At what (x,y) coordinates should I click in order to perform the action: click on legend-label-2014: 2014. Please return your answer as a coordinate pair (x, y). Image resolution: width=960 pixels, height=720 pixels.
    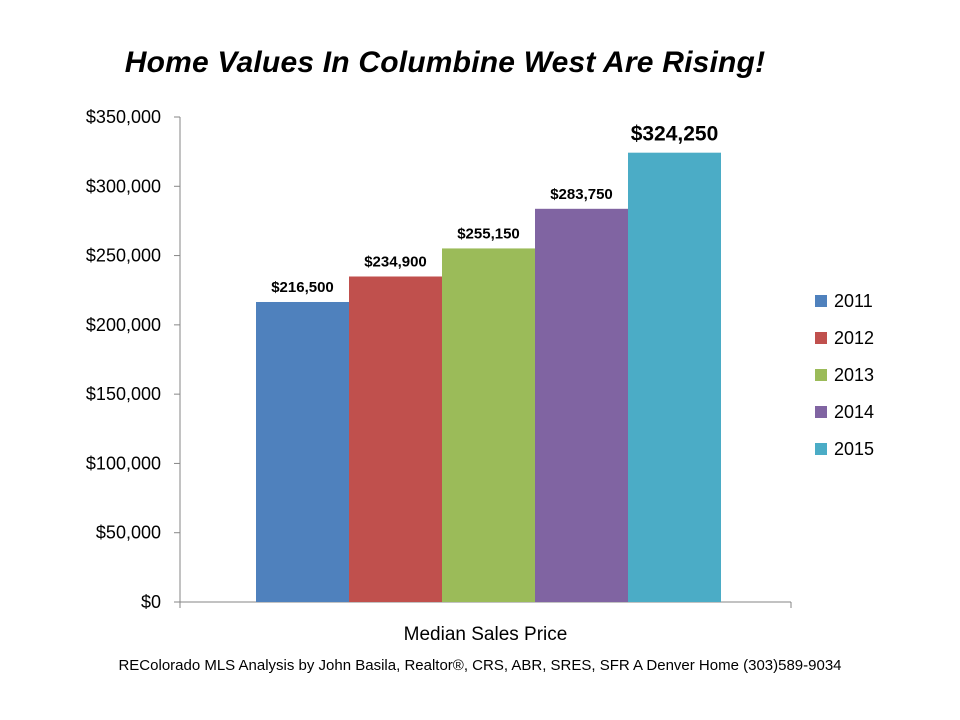
    Looking at the image, I should click on (854, 412).